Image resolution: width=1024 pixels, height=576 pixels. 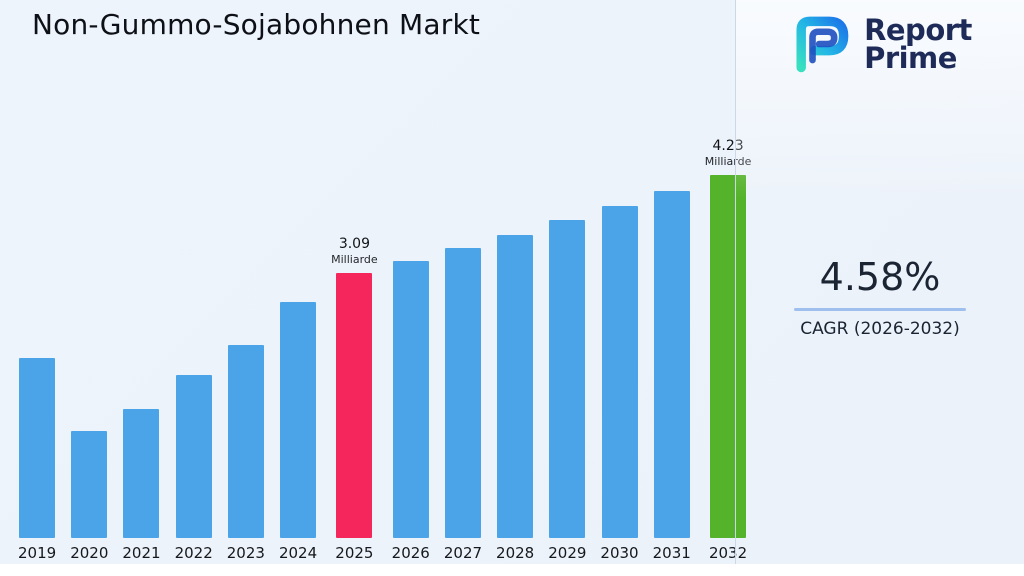 I want to click on bar-2026, so click(x=410, y=399).